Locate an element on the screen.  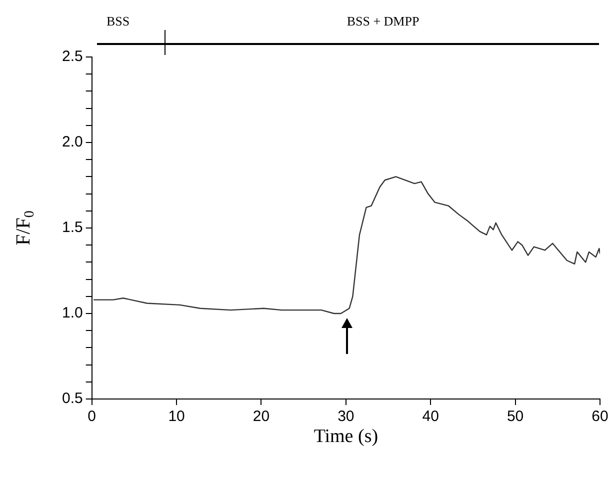
x-tick-label: 50 is located at coordinates (515, 417).